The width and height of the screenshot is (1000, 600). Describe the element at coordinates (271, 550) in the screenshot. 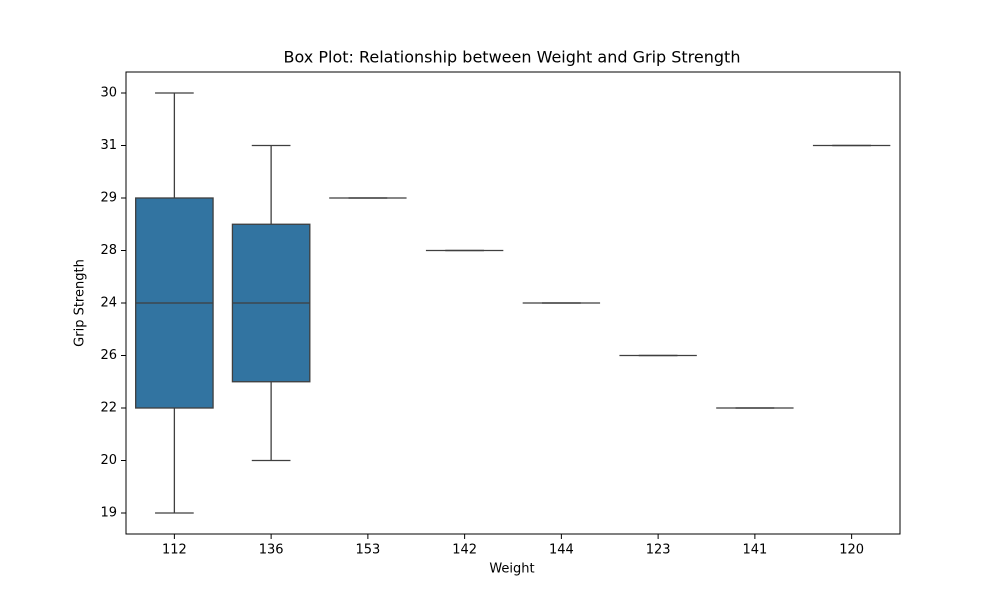

I see `x-tick-label: 136` at that location.